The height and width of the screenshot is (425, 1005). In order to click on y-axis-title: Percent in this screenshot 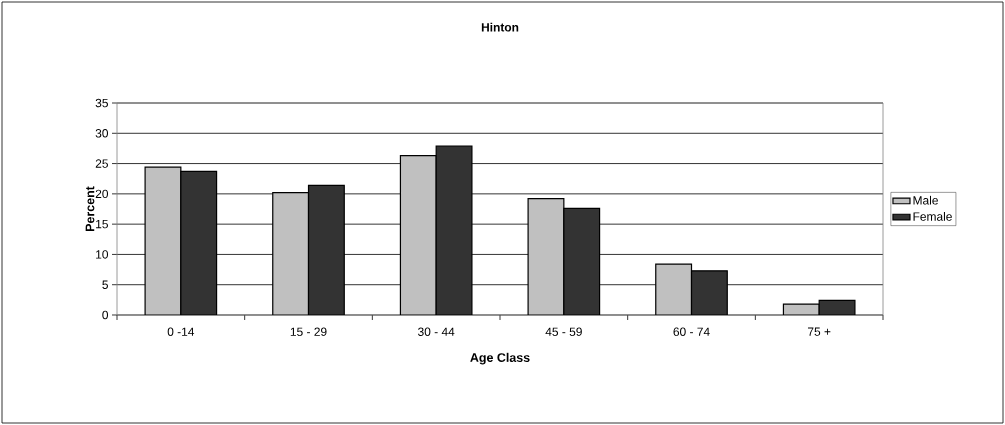, I will do `click(90, 209)`.